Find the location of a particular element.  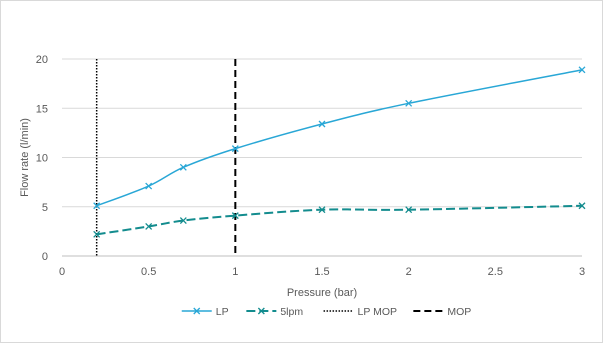

y-axis-title: Flow rate (l/min) is located at coordinates (25, 157).